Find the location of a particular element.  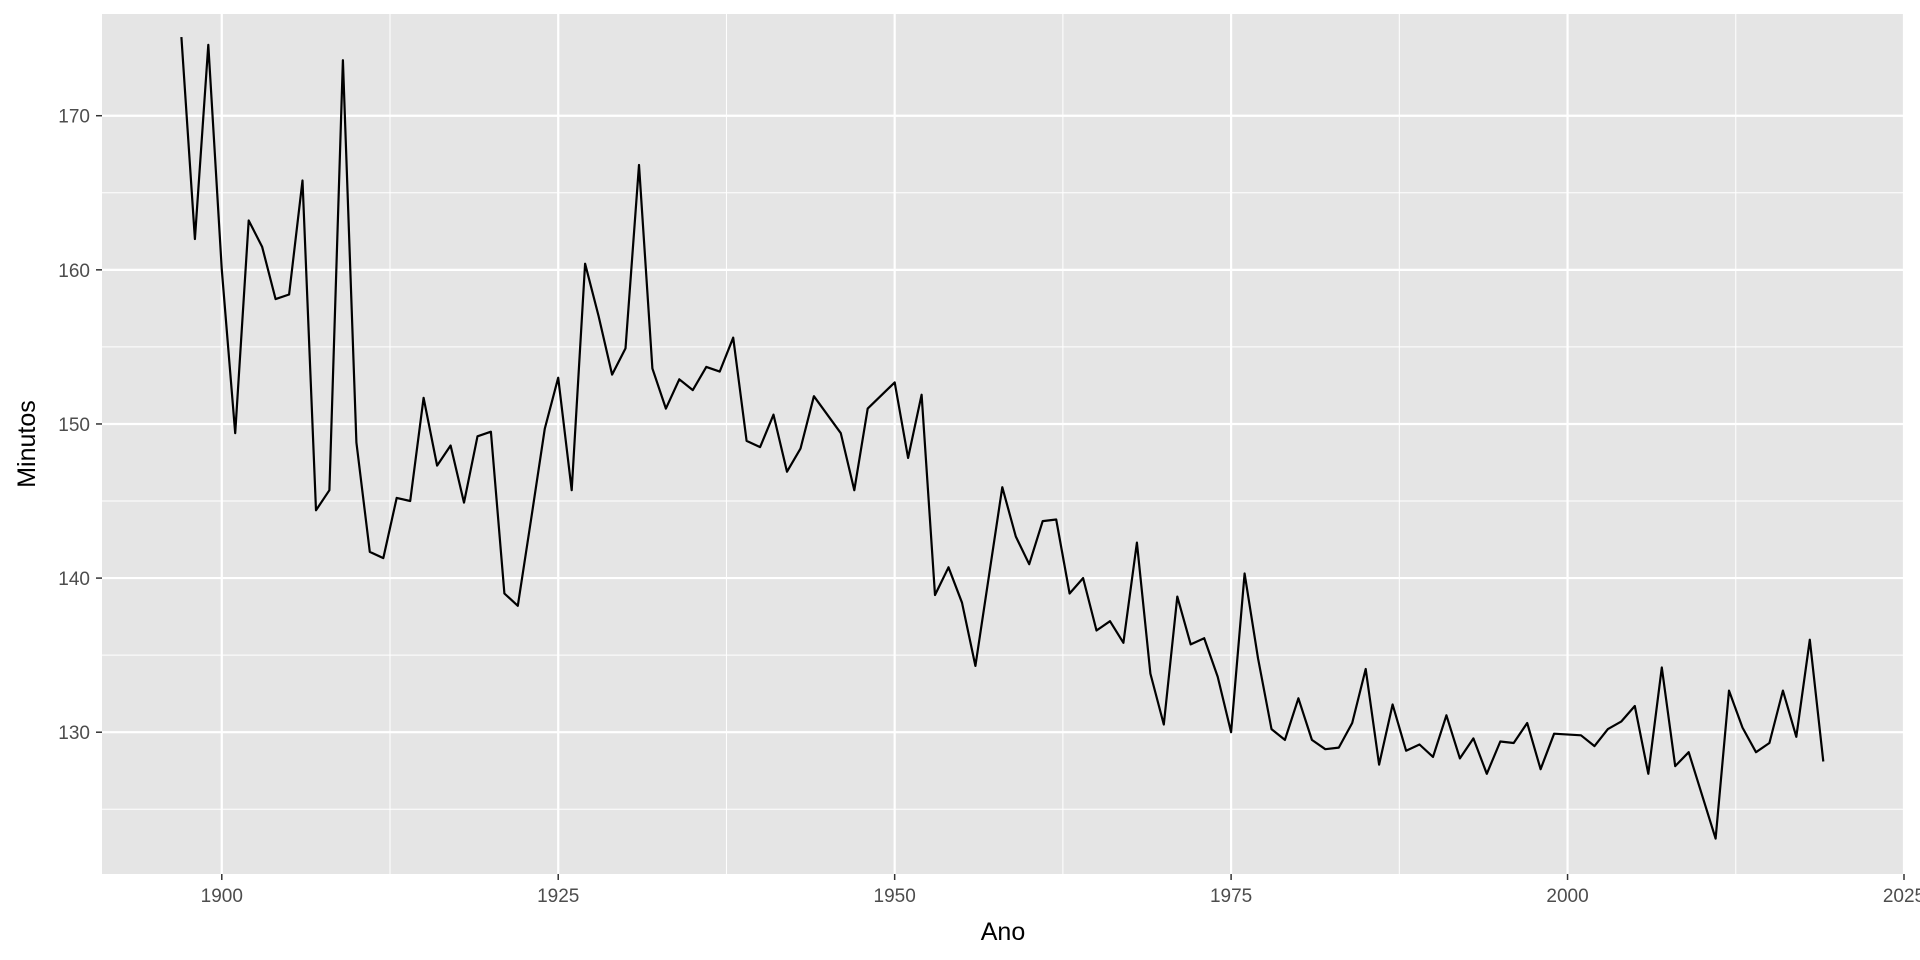

y-tick-label: 150 is located at coordinates (74, 425).